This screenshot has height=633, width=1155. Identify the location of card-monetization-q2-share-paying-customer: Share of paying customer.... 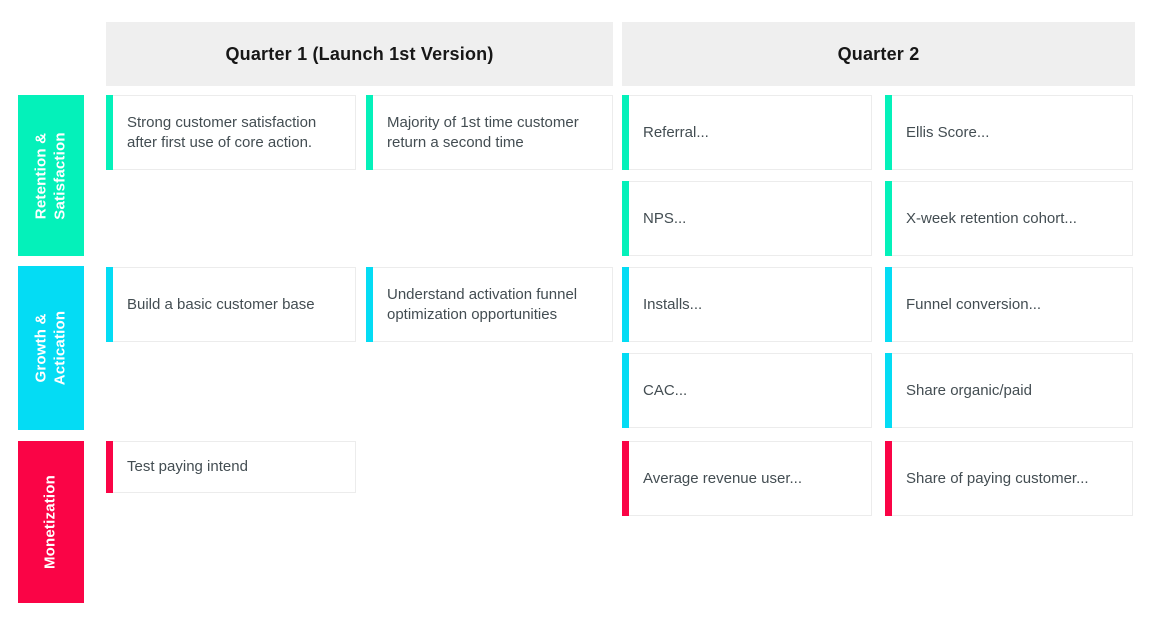
(1009, 478).